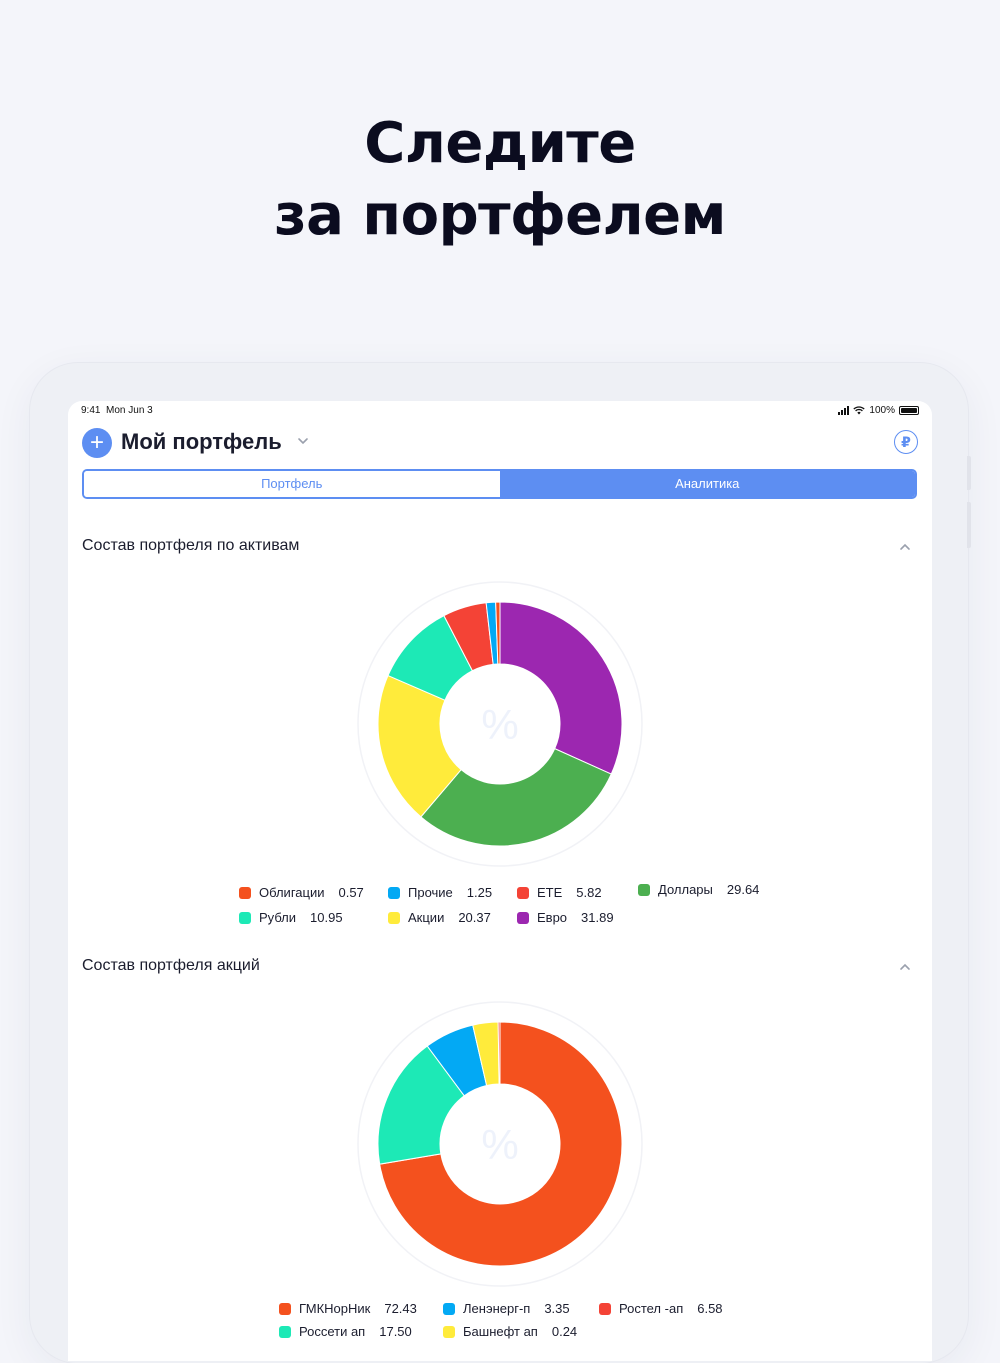 This screenshot has height=1363, width=1000. What do you see at coordinates (589, 892) in the screenshot?
I see `legend-value: 5.82` at bounding box center [589, 892].